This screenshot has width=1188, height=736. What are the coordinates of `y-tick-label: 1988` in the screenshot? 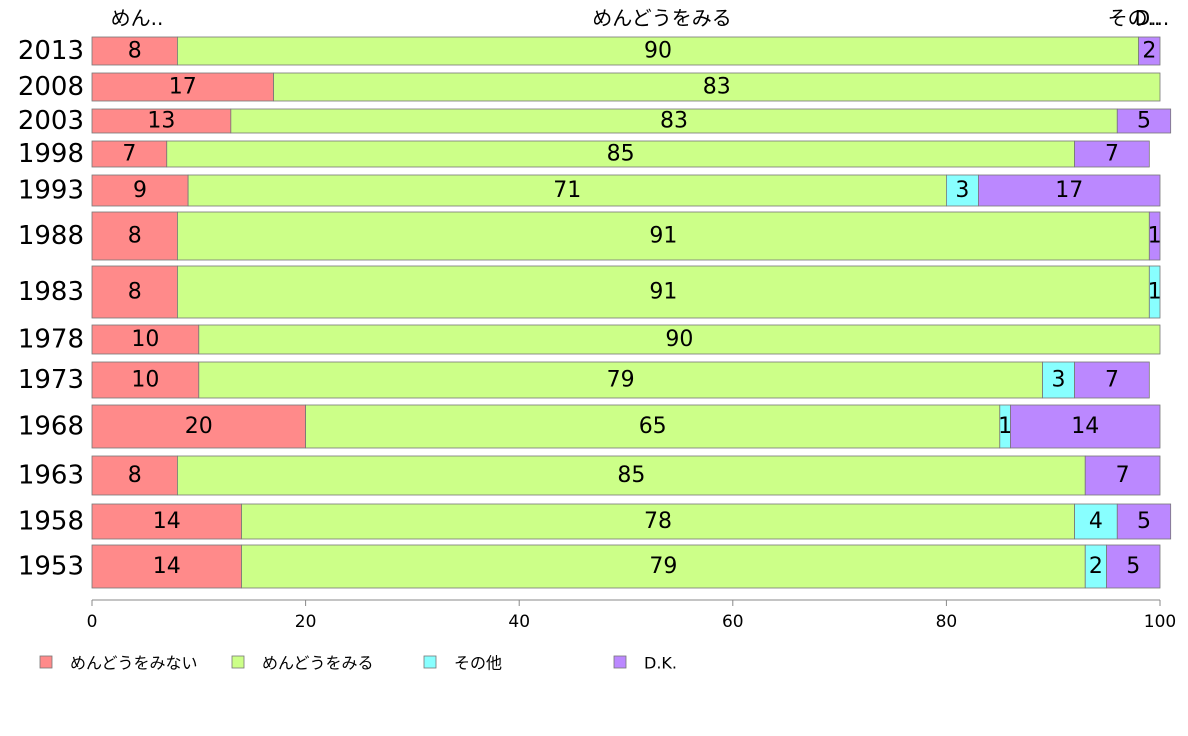 It's located at (51, 236).